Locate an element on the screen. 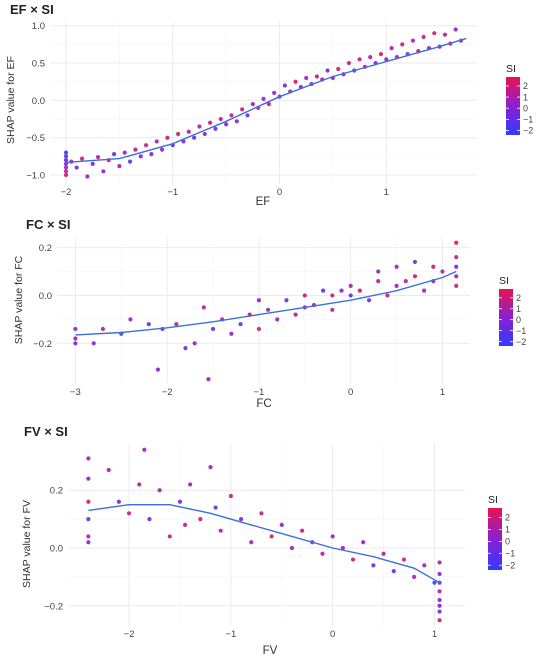 Image resolution: width=550 pixels, height=662 pixels. colorbar-ef: SI 210 −1−2 is located at coordinates (519, 99).